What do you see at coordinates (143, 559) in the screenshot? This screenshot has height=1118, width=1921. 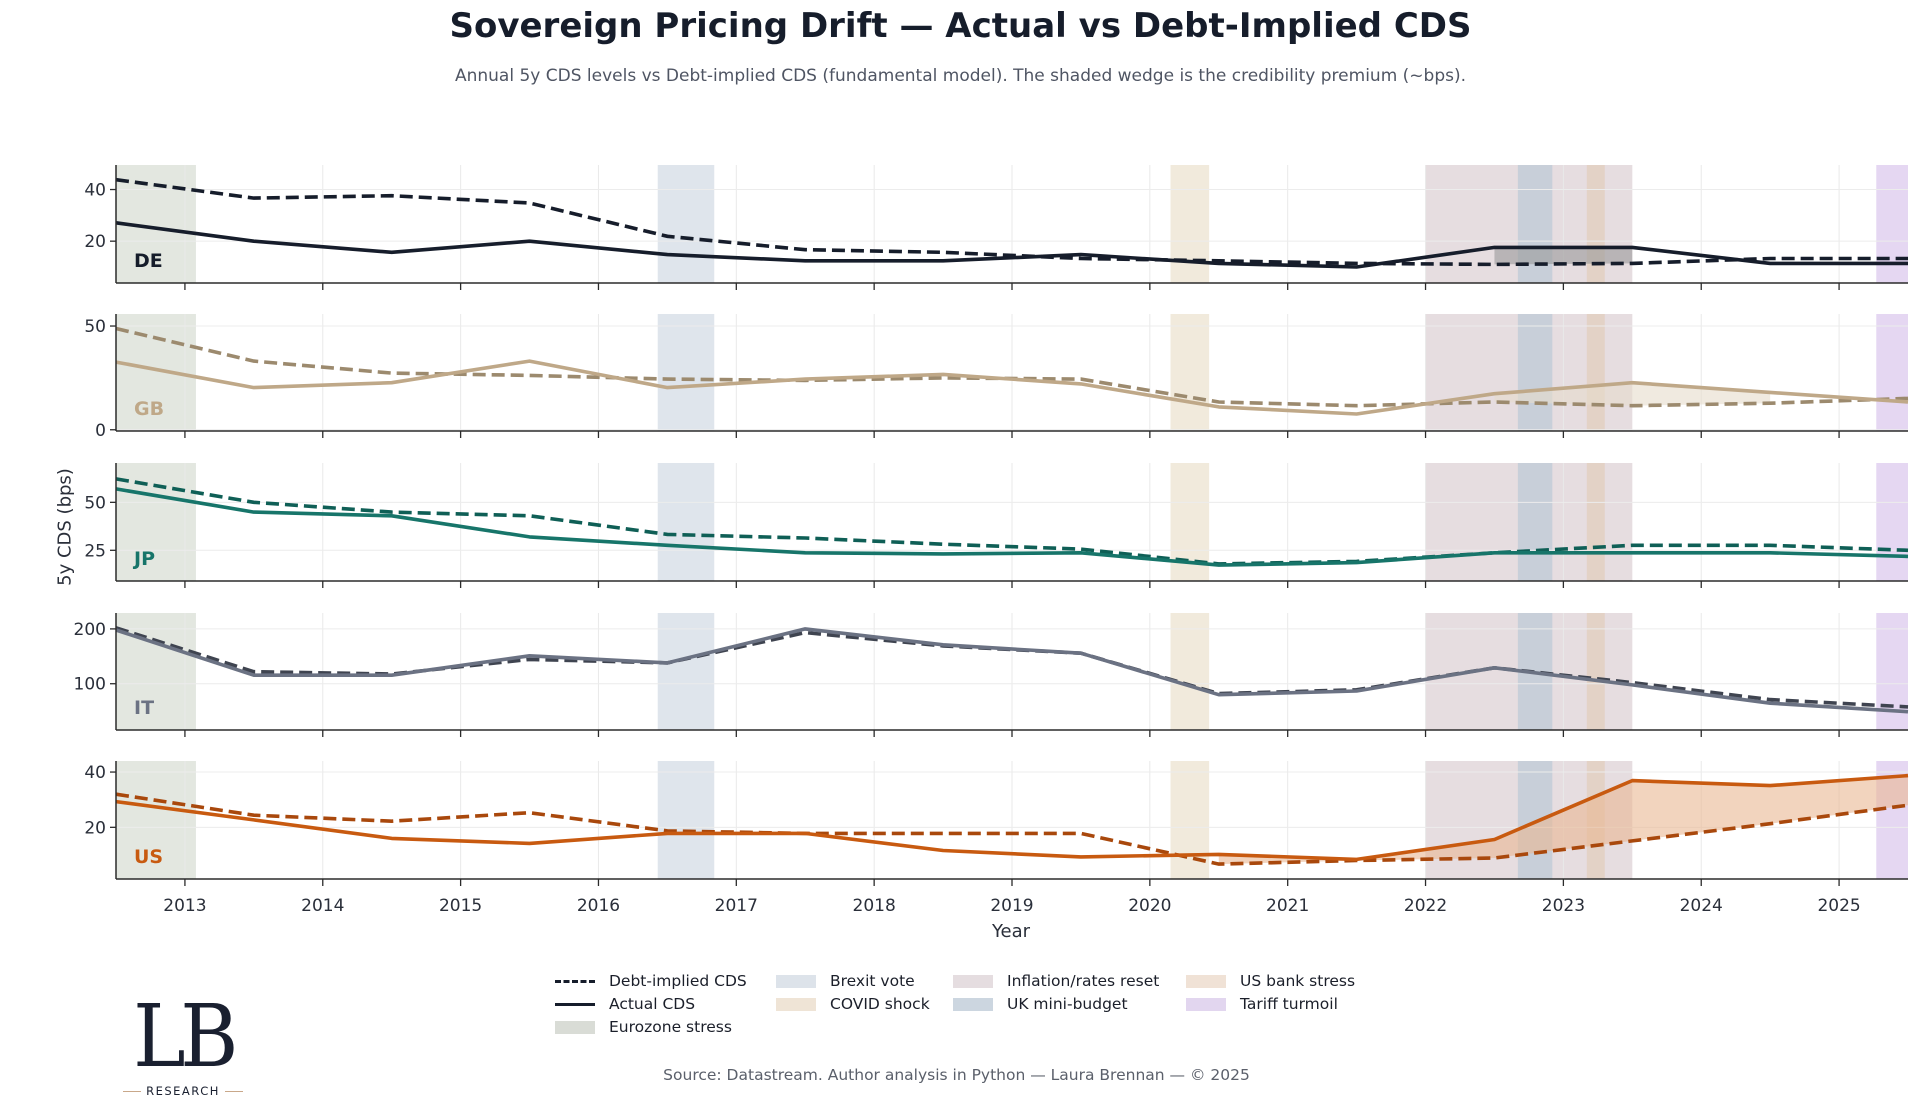 I see `country-label: JP` at bounding box center [143, 559].